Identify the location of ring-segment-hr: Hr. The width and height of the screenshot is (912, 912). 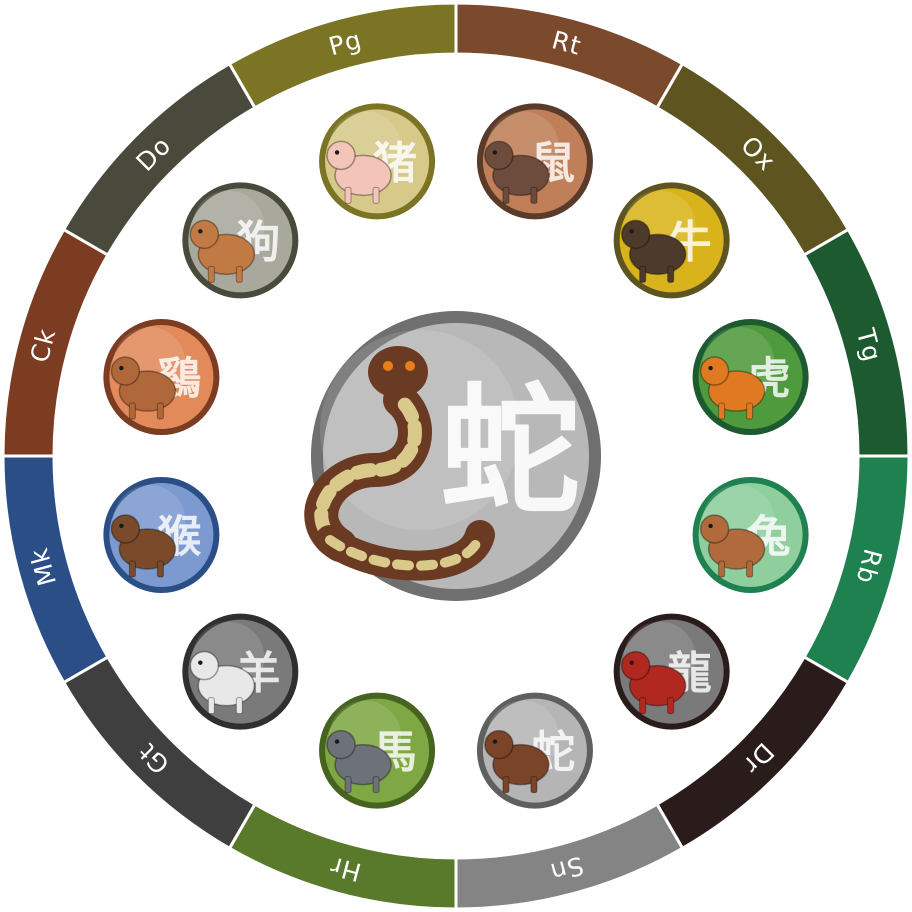
(342, 856).